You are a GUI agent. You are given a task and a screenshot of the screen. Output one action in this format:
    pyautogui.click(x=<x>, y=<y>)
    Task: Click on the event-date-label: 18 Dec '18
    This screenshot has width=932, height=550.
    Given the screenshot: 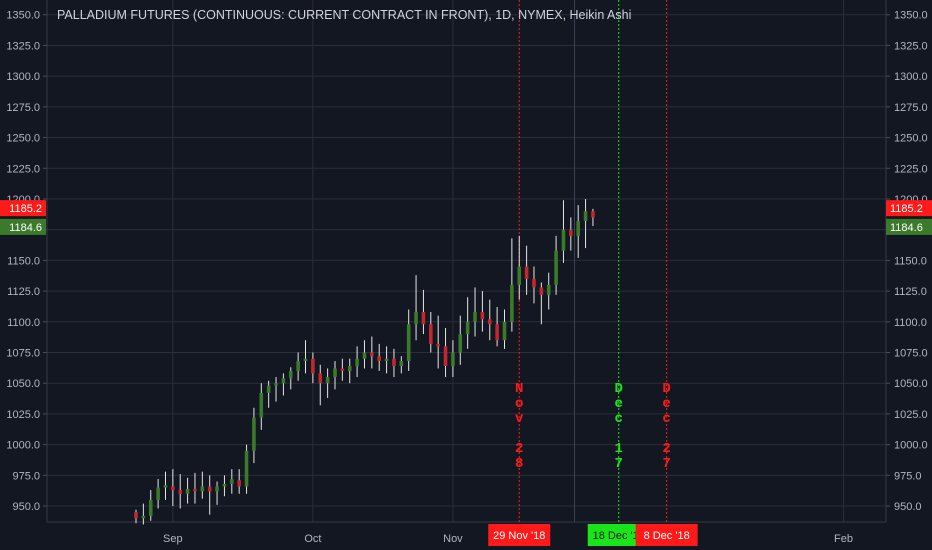 What is the action you would take?
    pyautogui.click(x=619, y=536)
    